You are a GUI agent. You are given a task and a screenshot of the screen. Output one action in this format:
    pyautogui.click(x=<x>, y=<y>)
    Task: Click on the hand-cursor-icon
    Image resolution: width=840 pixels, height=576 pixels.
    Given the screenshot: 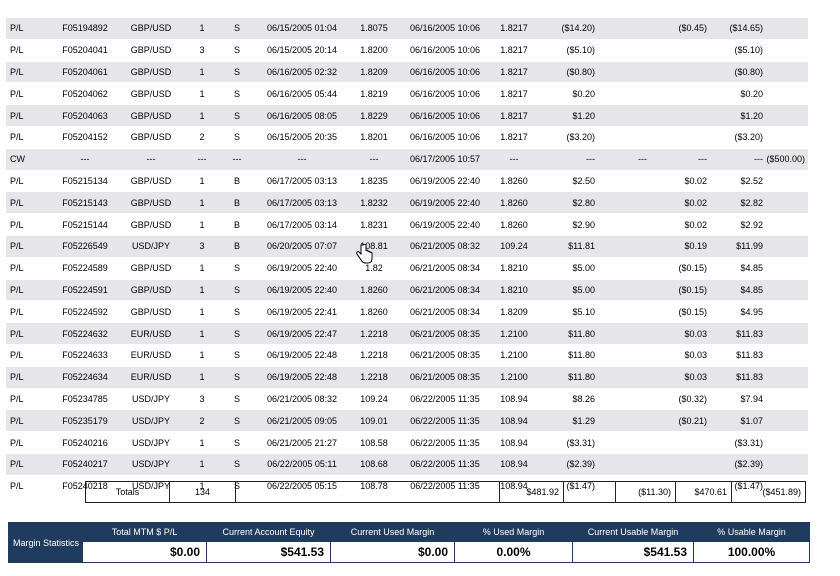 What is the action you would take?
    pyautogui.click(x=364, y=254)
    